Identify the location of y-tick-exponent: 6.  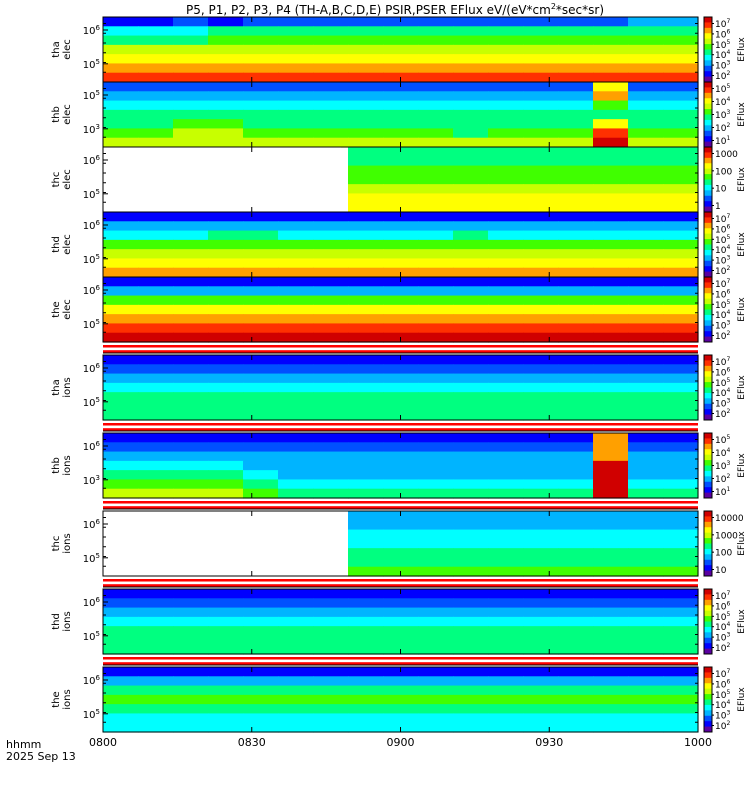
(98, 223).